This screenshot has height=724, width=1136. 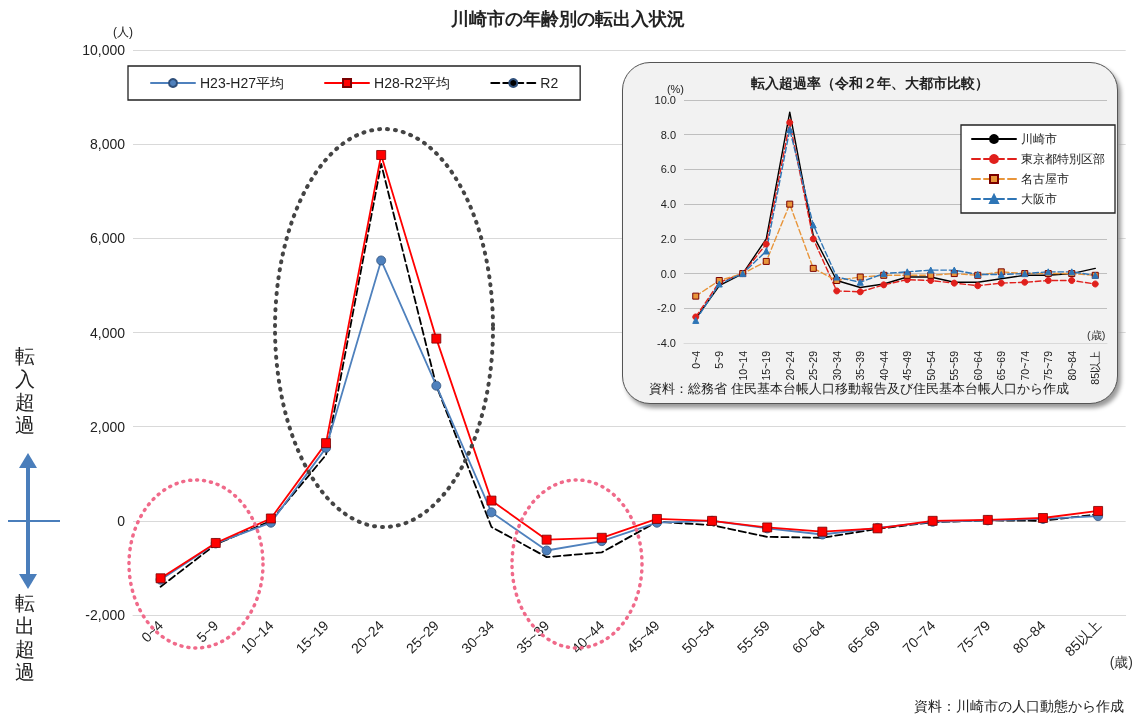 What do you see at coordinates (107, 426) in the screenshot?
I see `y-tick-label: 2,000` at bounding box center [107, 426].